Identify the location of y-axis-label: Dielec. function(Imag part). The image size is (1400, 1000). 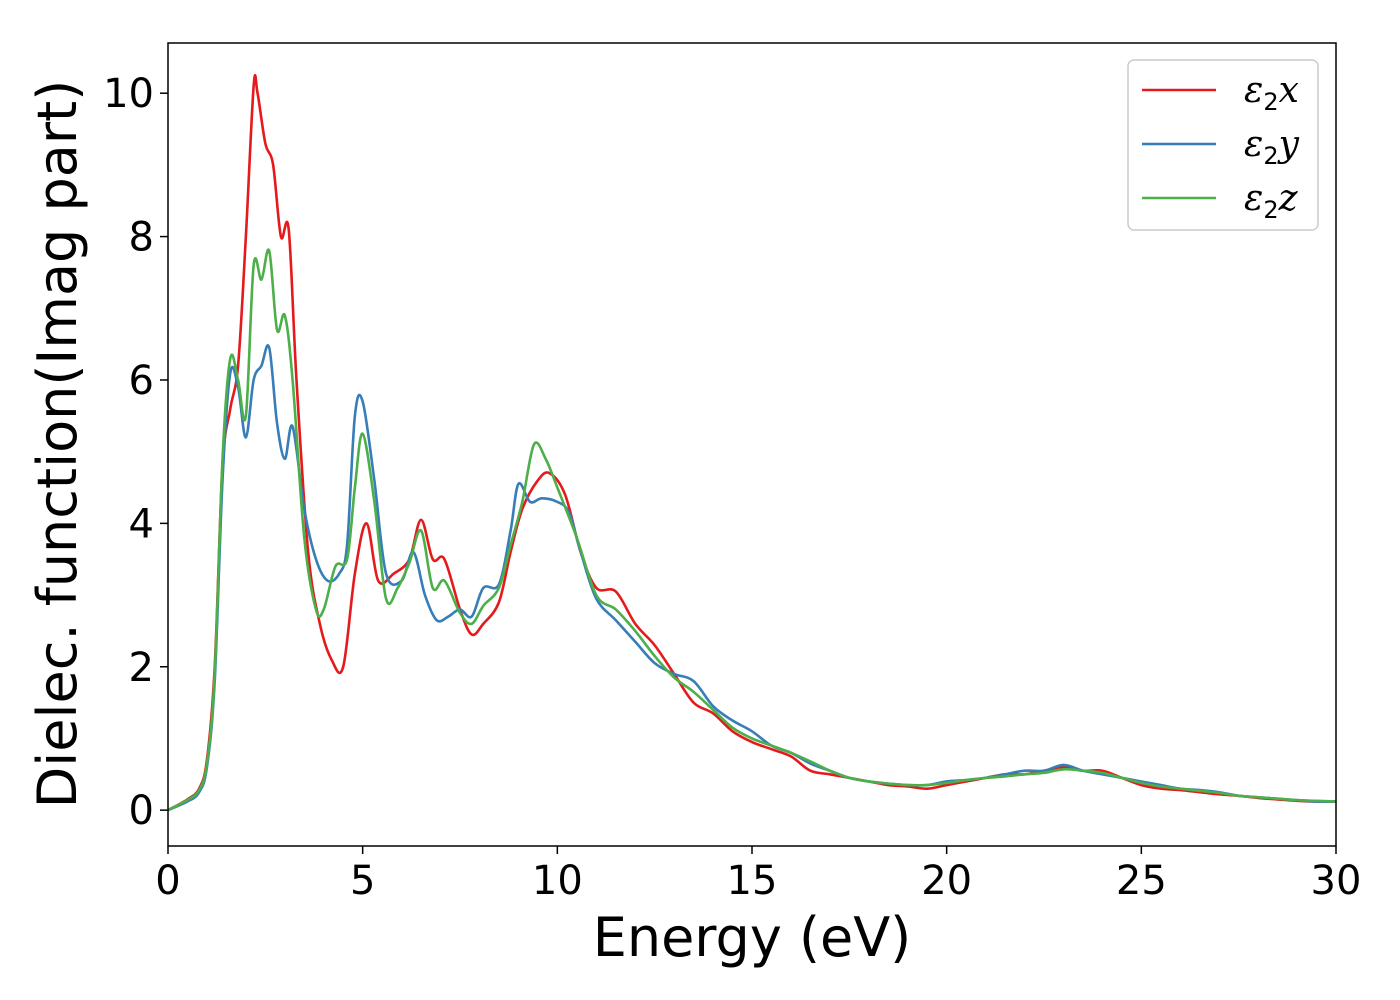
(57, 444).